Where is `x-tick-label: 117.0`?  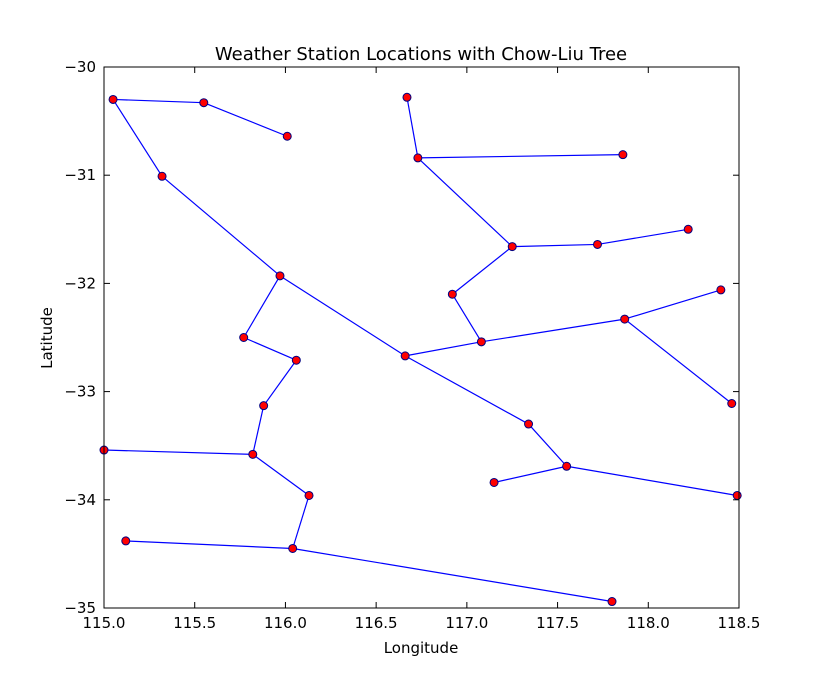 x-tick-label: 117.0 is located at coordinates (466, 623).